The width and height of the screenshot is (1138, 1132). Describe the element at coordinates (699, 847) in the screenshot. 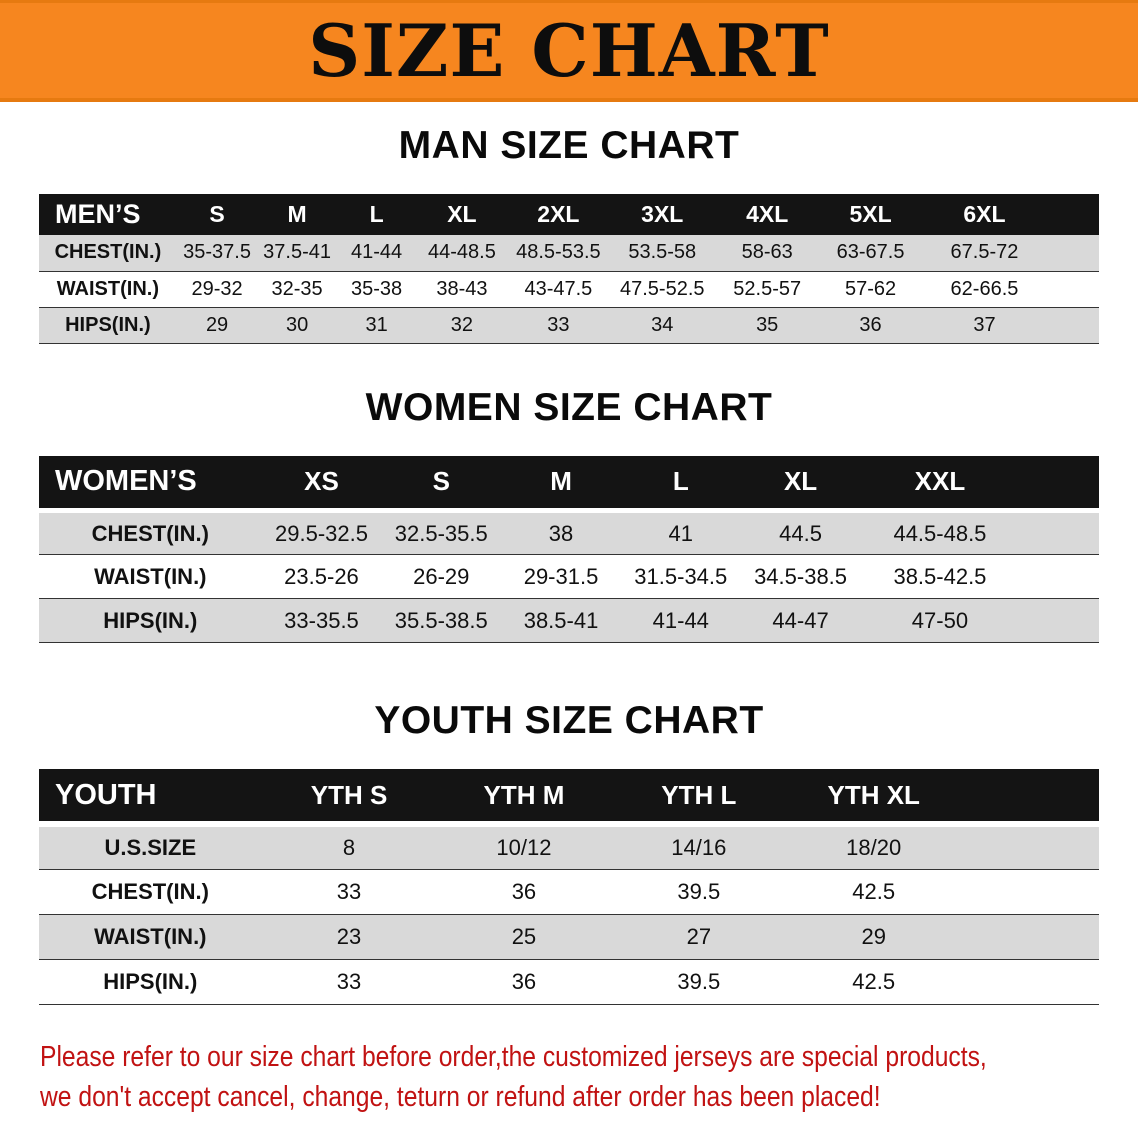

I see `value-cell: 14/16` at that location.